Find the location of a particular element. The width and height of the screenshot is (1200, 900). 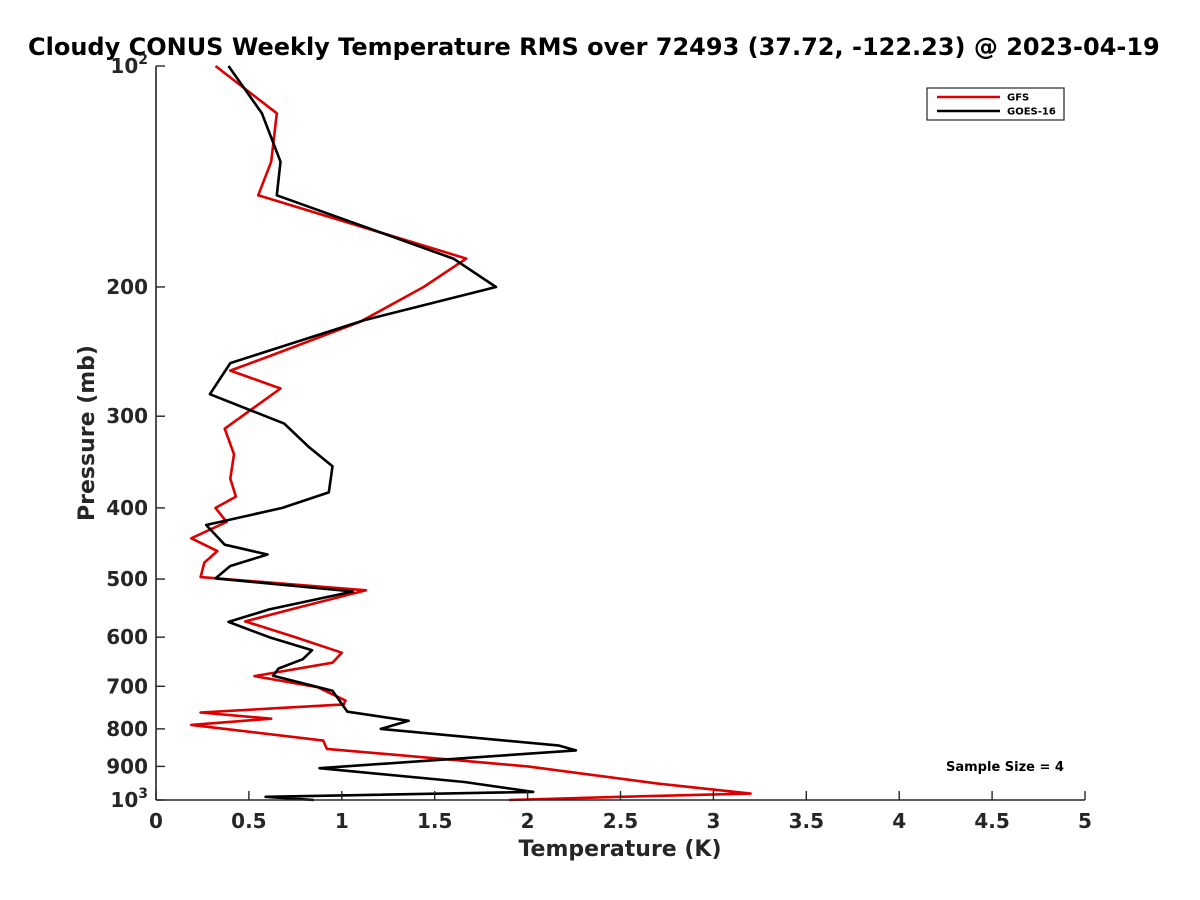

y-tick-label: 200 is located at coordinates (127, 287).